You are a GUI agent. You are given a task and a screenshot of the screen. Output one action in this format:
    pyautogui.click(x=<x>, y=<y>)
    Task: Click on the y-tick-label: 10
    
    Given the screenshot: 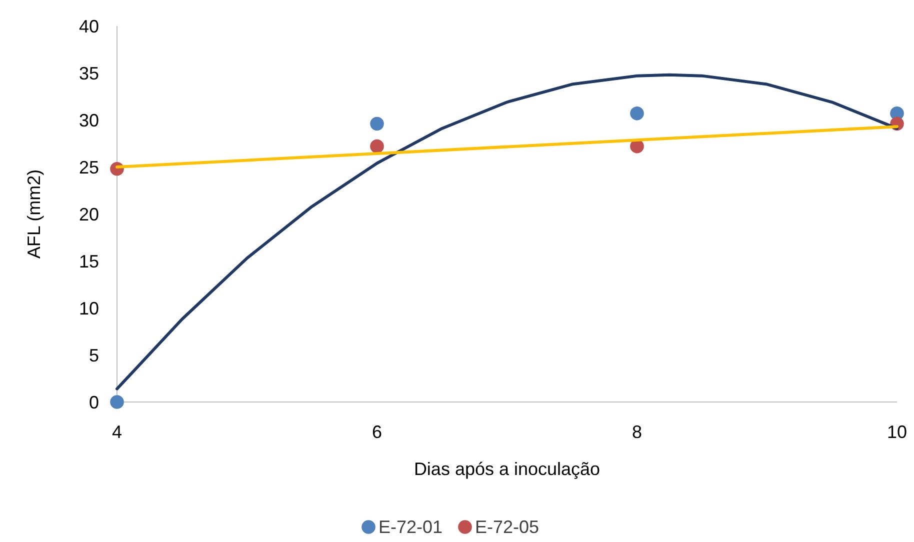 What is the action you would take?
    pyautogui.click(x=88, y=308)
    